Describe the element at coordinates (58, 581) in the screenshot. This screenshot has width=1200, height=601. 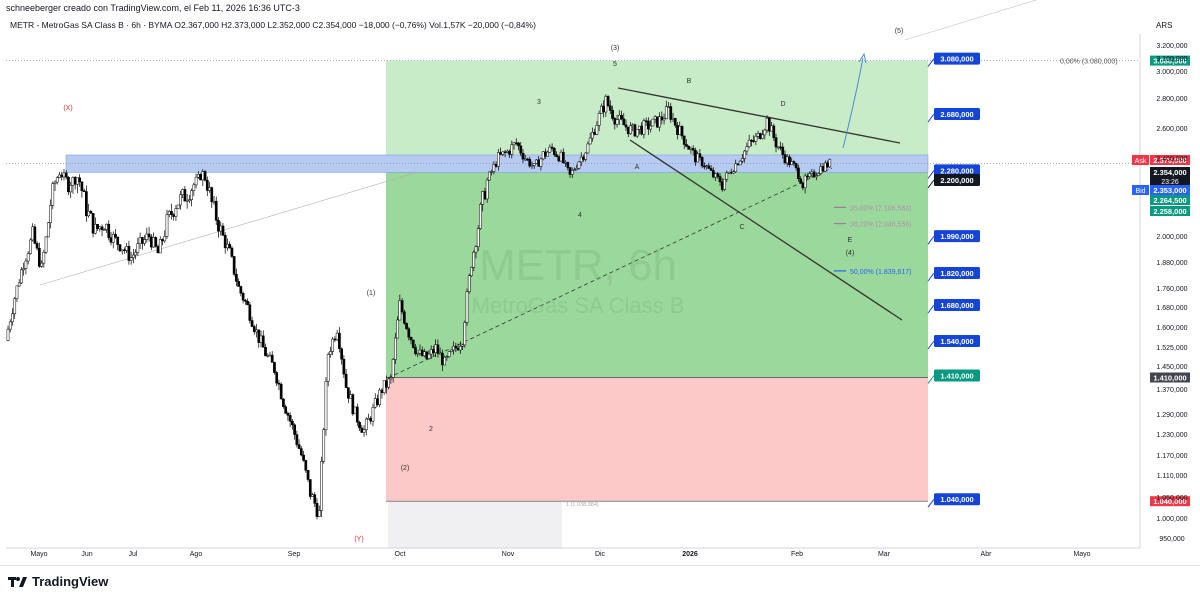
I see `tradingview-logo: TradingView` at that location.